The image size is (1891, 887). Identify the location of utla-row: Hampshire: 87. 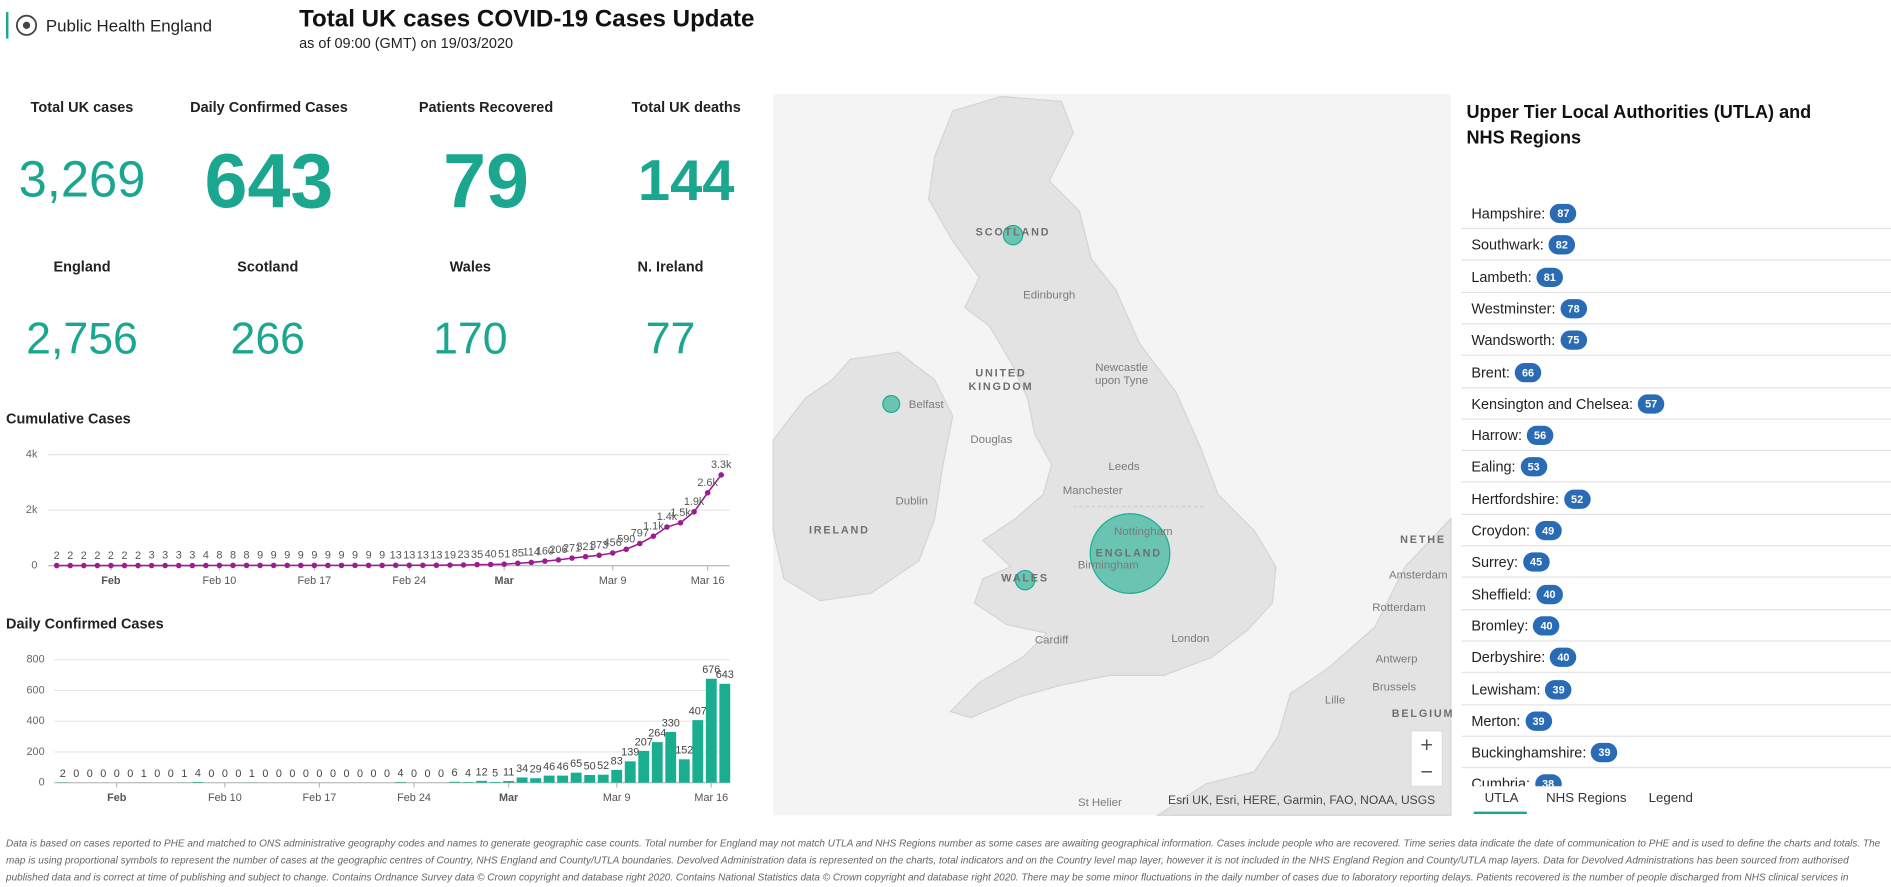
(1676, 213).